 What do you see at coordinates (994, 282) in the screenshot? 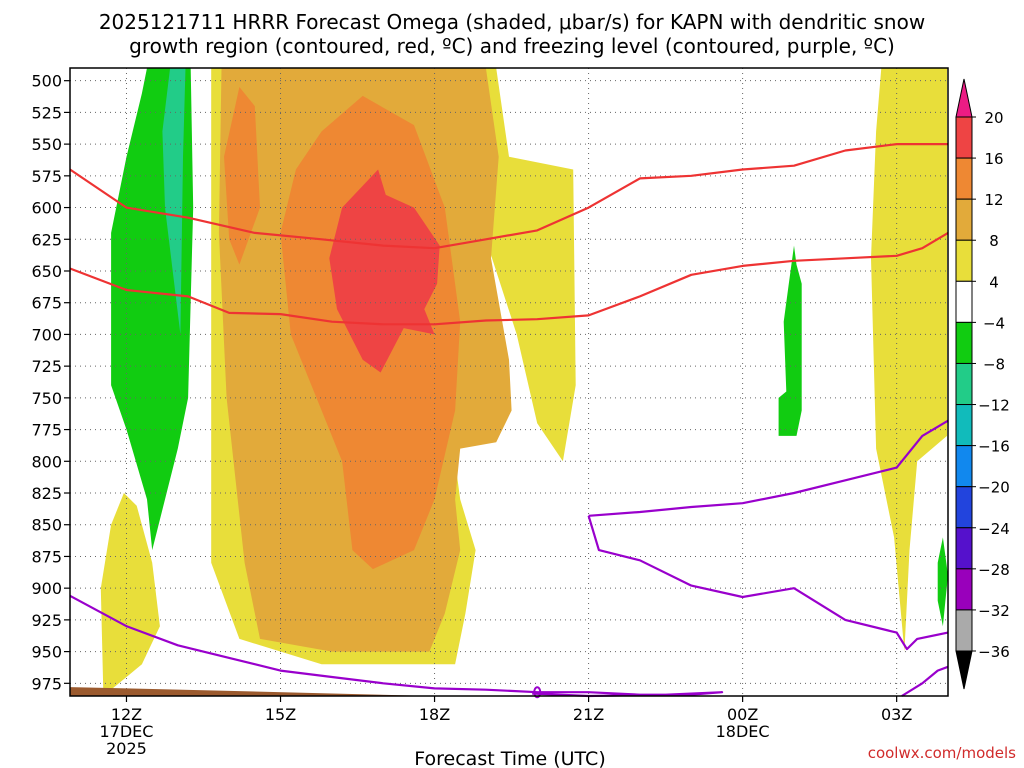
I see `colorbar-label-4: 4` at bounding box center [994, 282].